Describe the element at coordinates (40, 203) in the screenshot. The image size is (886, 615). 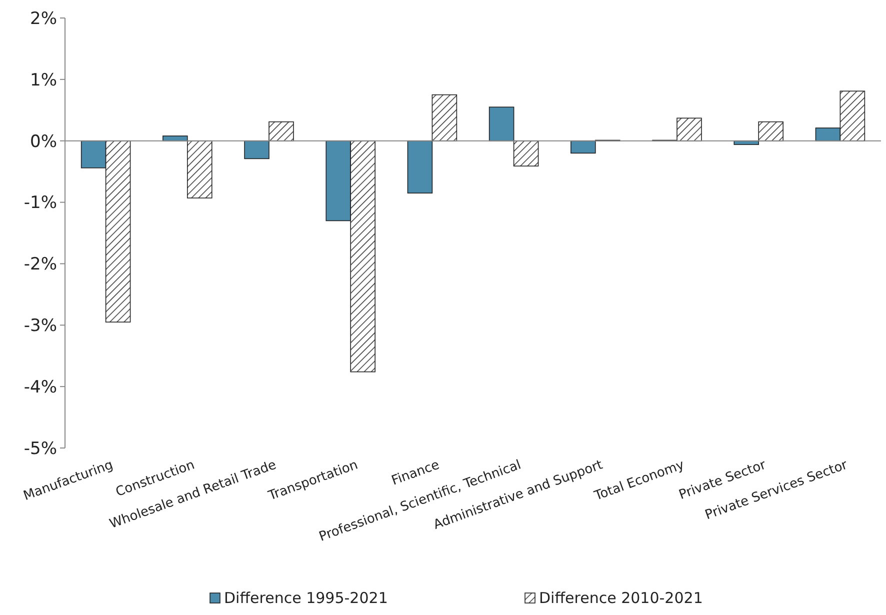
I see `y-tick-label: -1%` at that location.